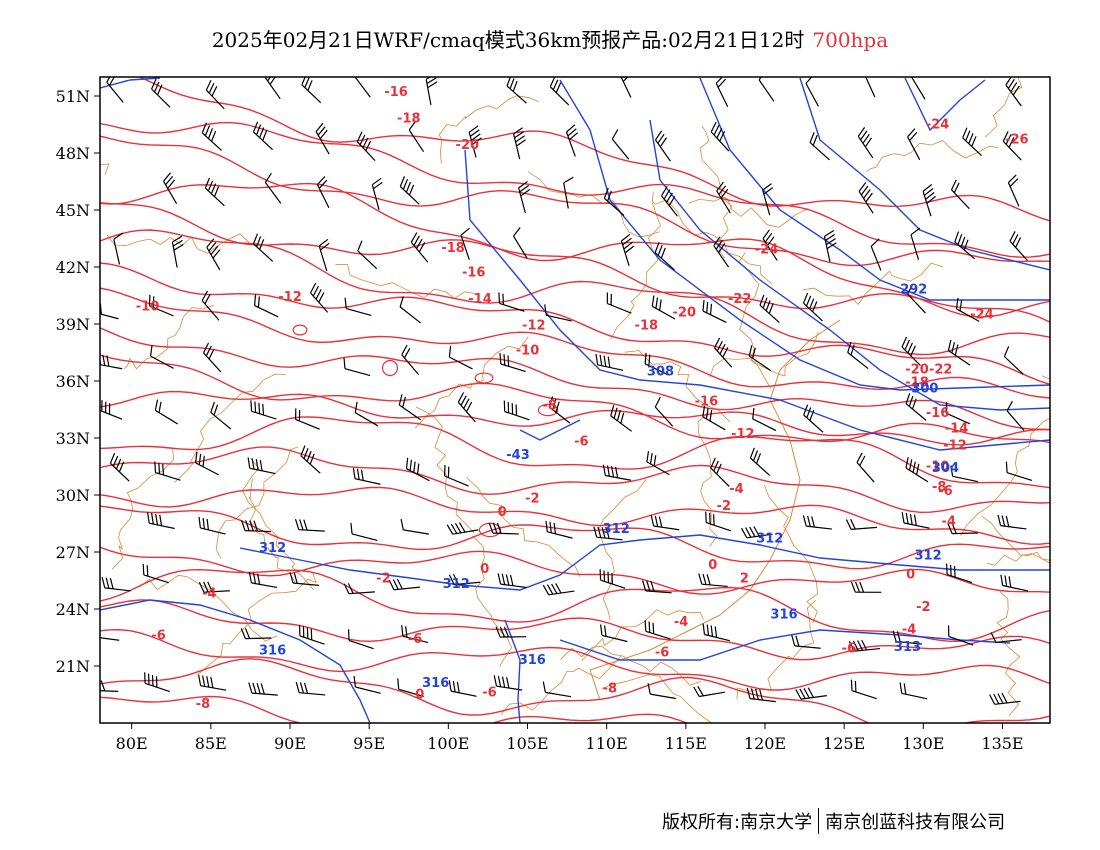  Describe the element at coordinates (938, 466) in the screenshot. I see `temperature-label: -10` at that location.